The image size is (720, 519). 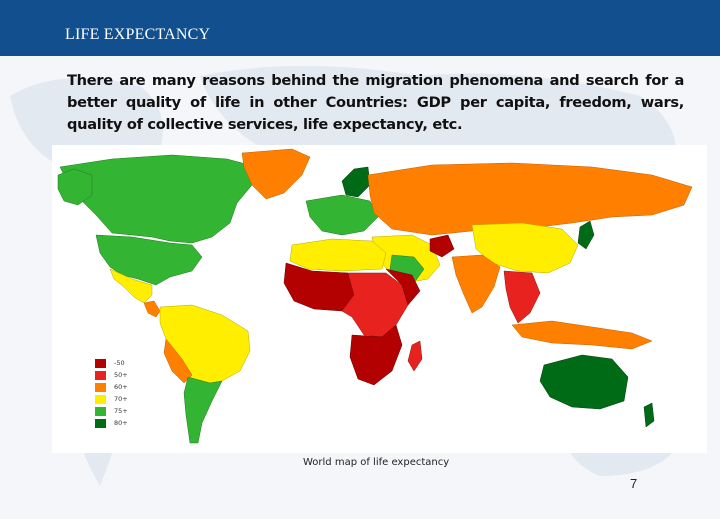 What do you see at coordinates (375, 305) in the screenshot?
I see `region-central-africa` at bounding box center [375, 305].